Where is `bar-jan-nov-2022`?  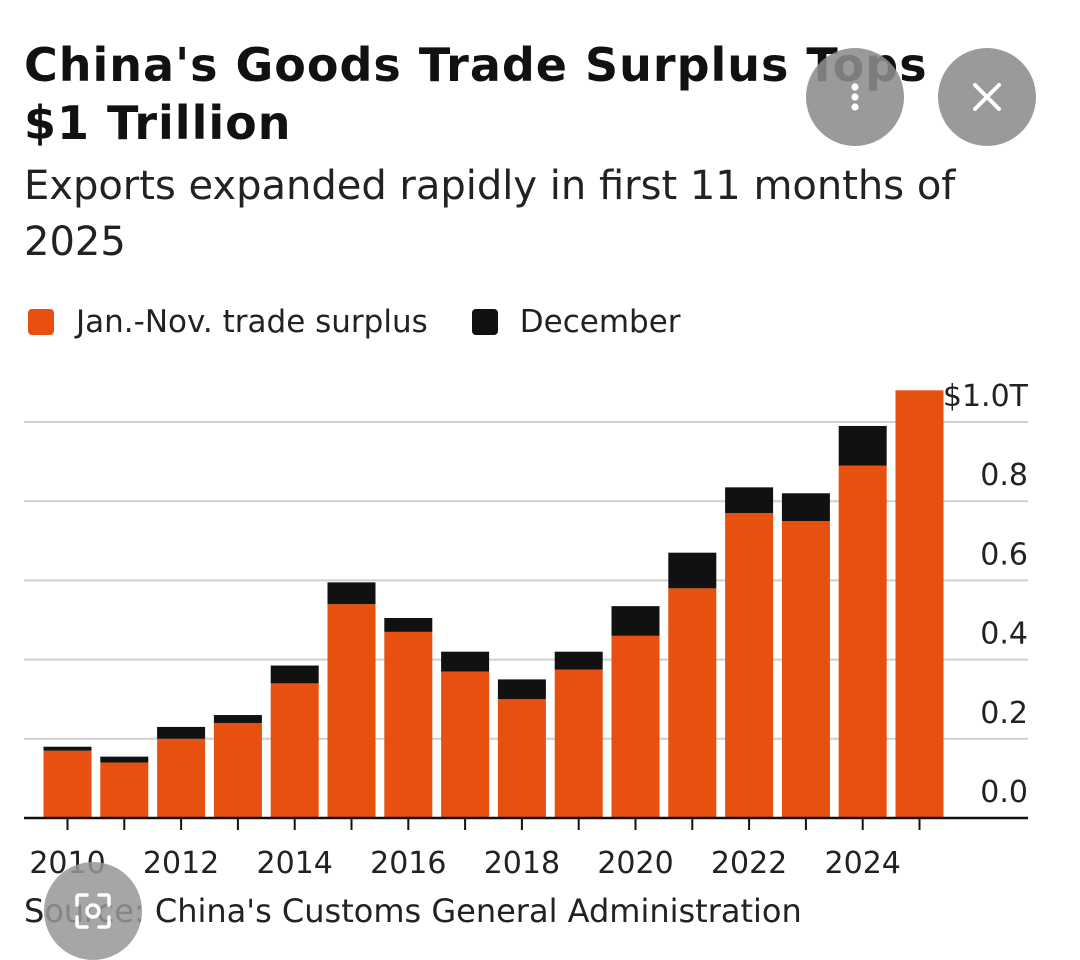
bar-jan-nov-2022 is located at coordinates (749, 665).